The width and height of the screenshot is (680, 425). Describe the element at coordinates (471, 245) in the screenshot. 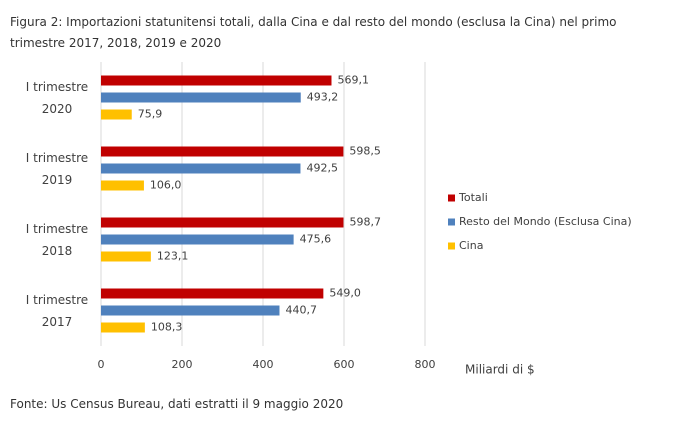

I see `legend-label: Cina` at that location.